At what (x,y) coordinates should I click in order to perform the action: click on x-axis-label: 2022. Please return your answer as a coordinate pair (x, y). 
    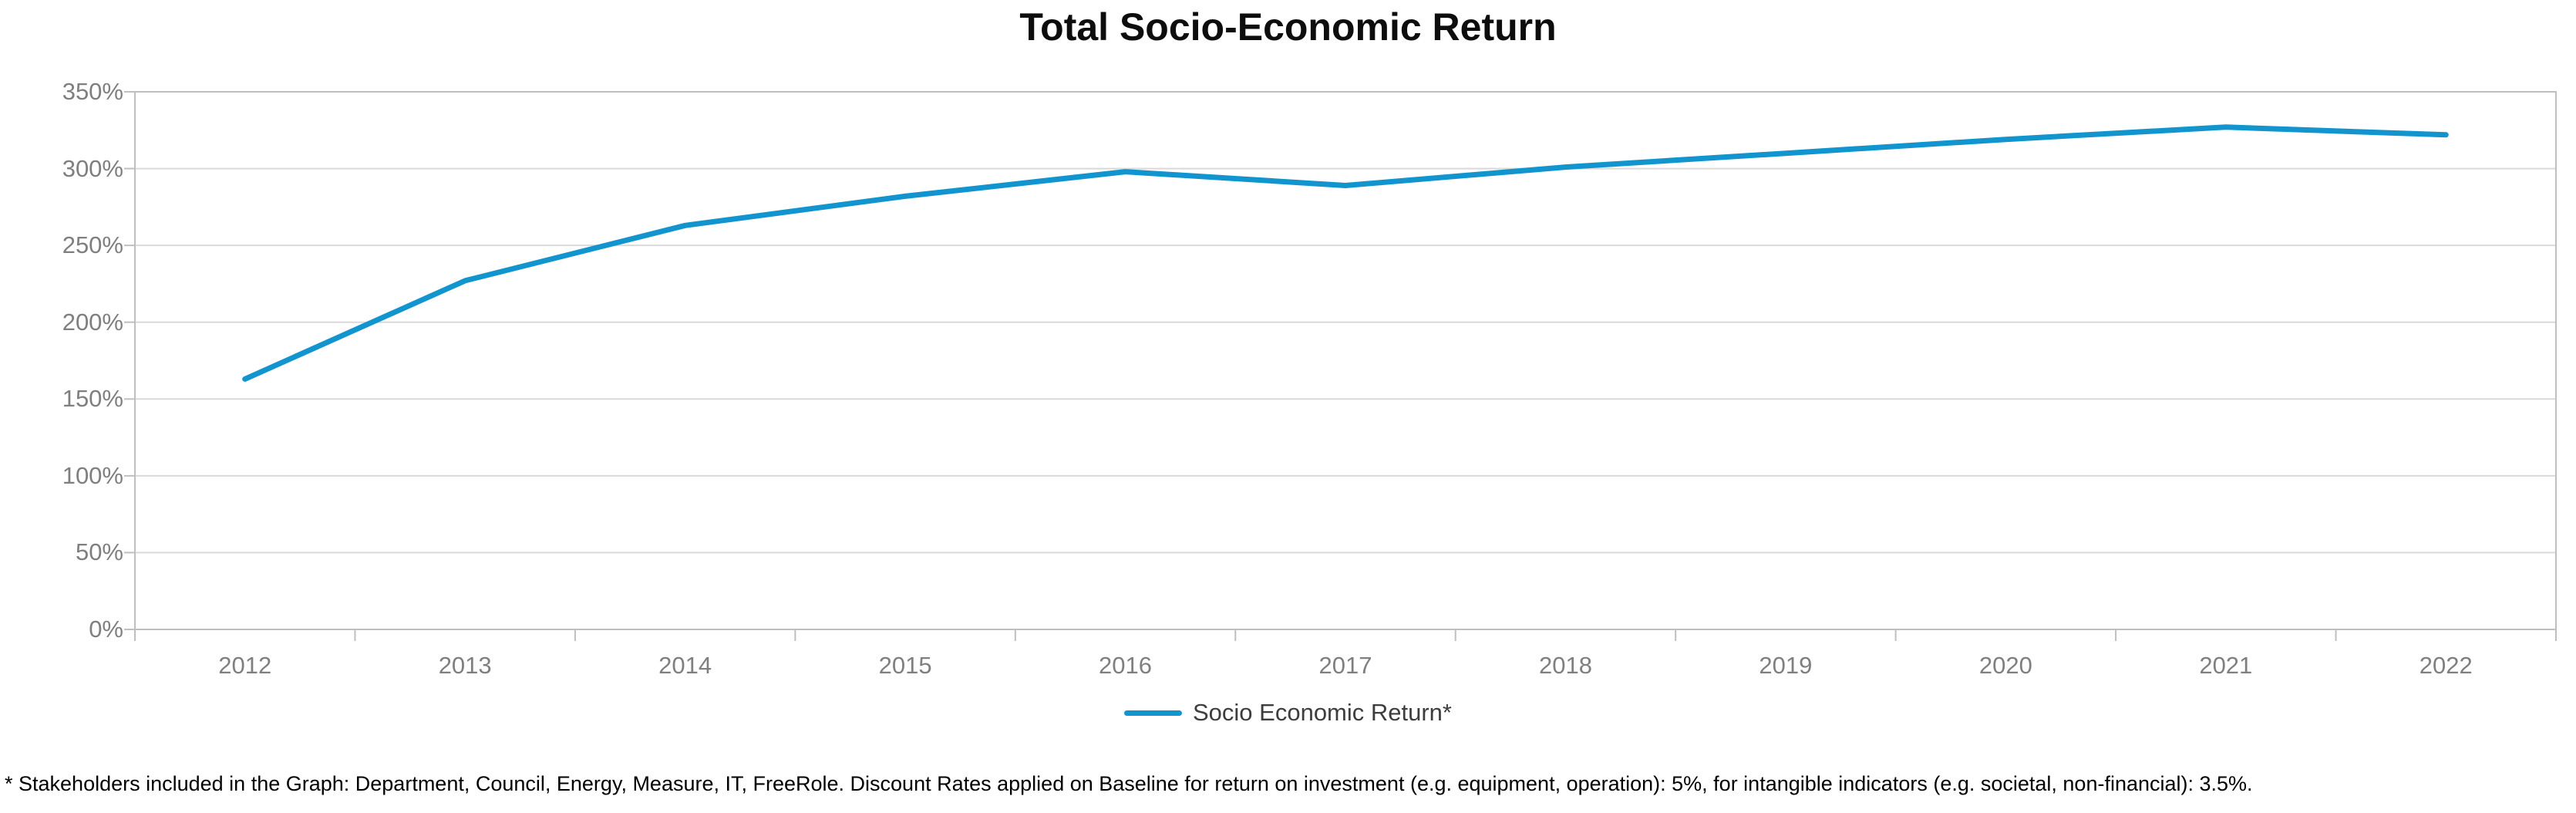
    Looking at the image, I should click on (2446, 665).